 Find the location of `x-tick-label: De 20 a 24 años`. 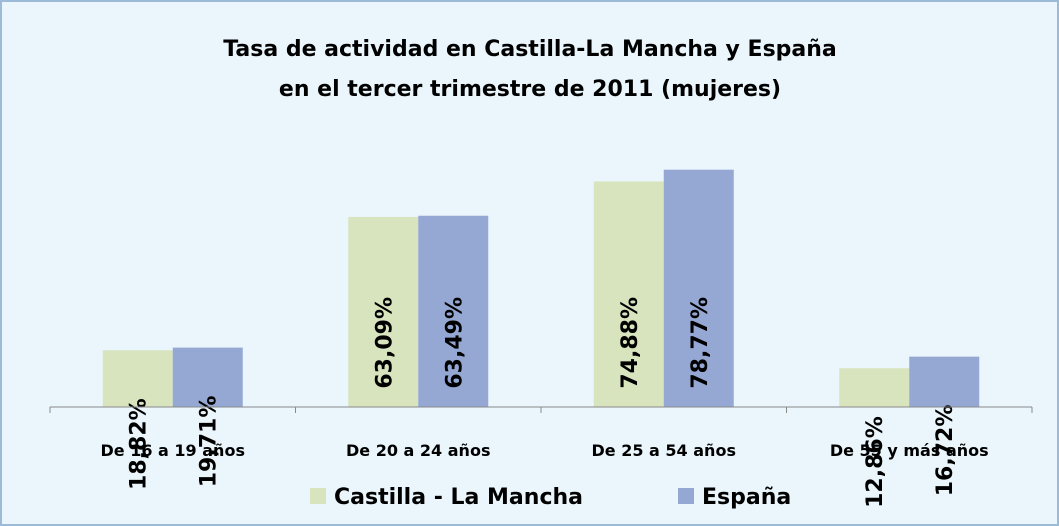

x-tick-label: De 20 a 24 años is located at coordinates (418, 450).